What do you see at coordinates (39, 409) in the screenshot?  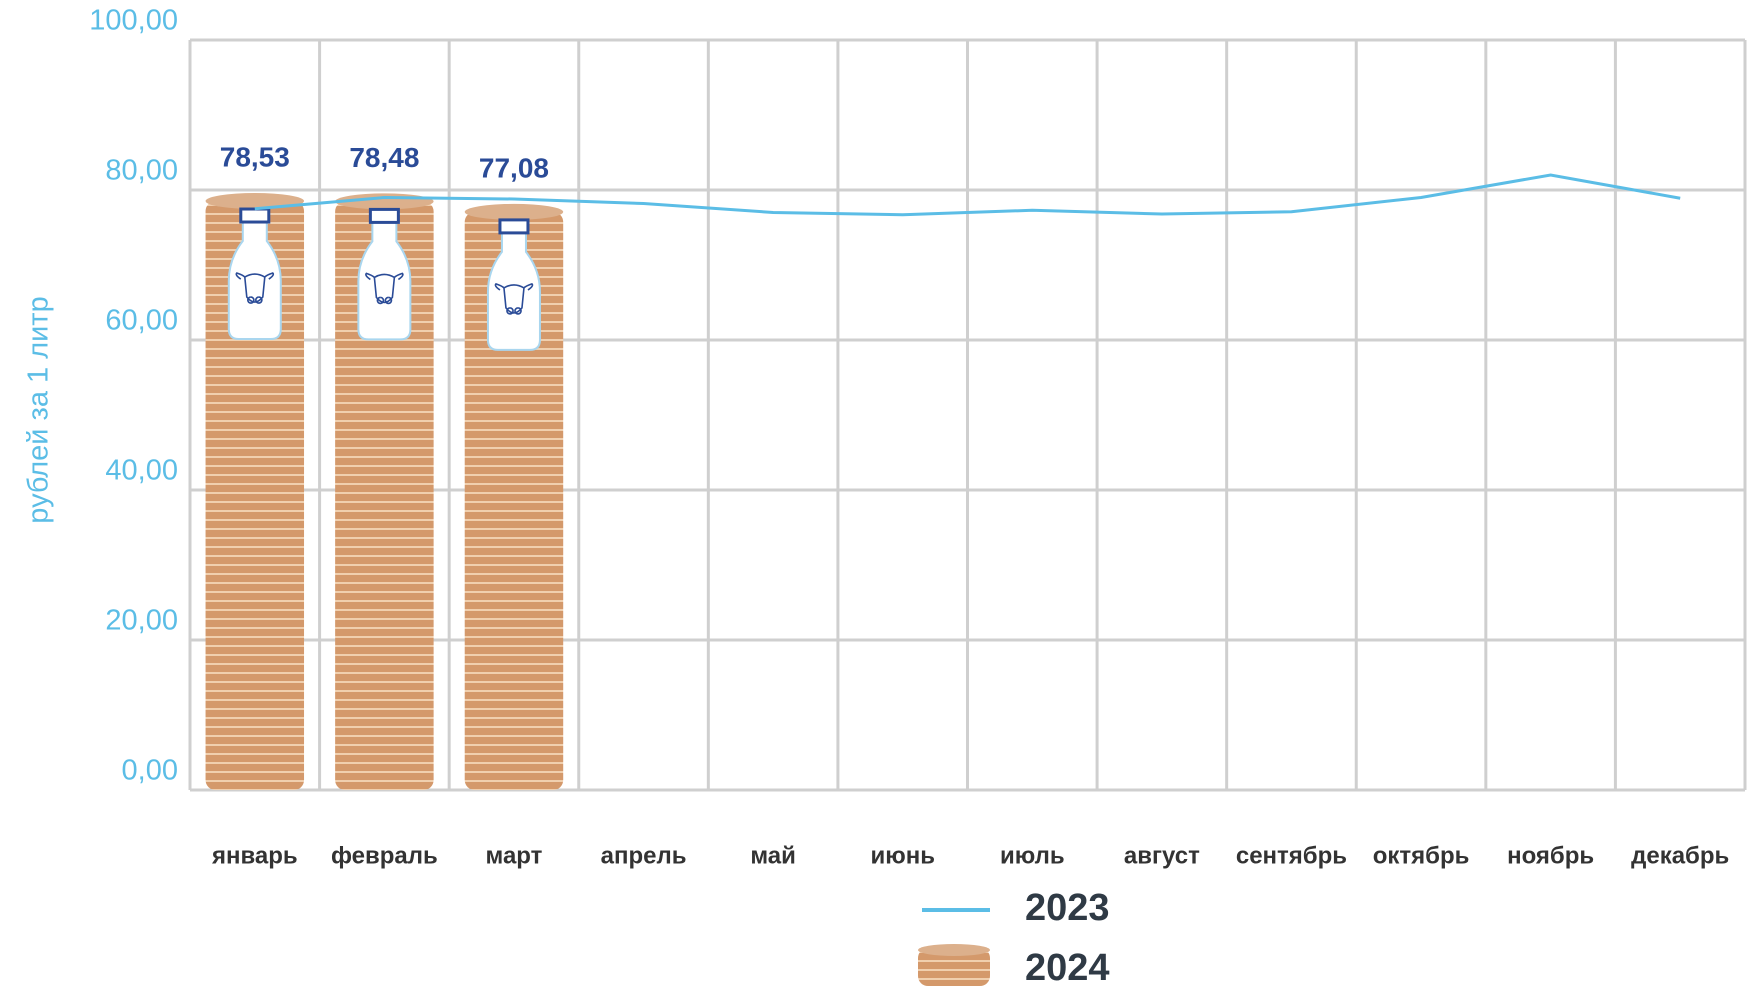 I see `y-axis-label: рублей за 1 литр` at bounding box center [39, 409].